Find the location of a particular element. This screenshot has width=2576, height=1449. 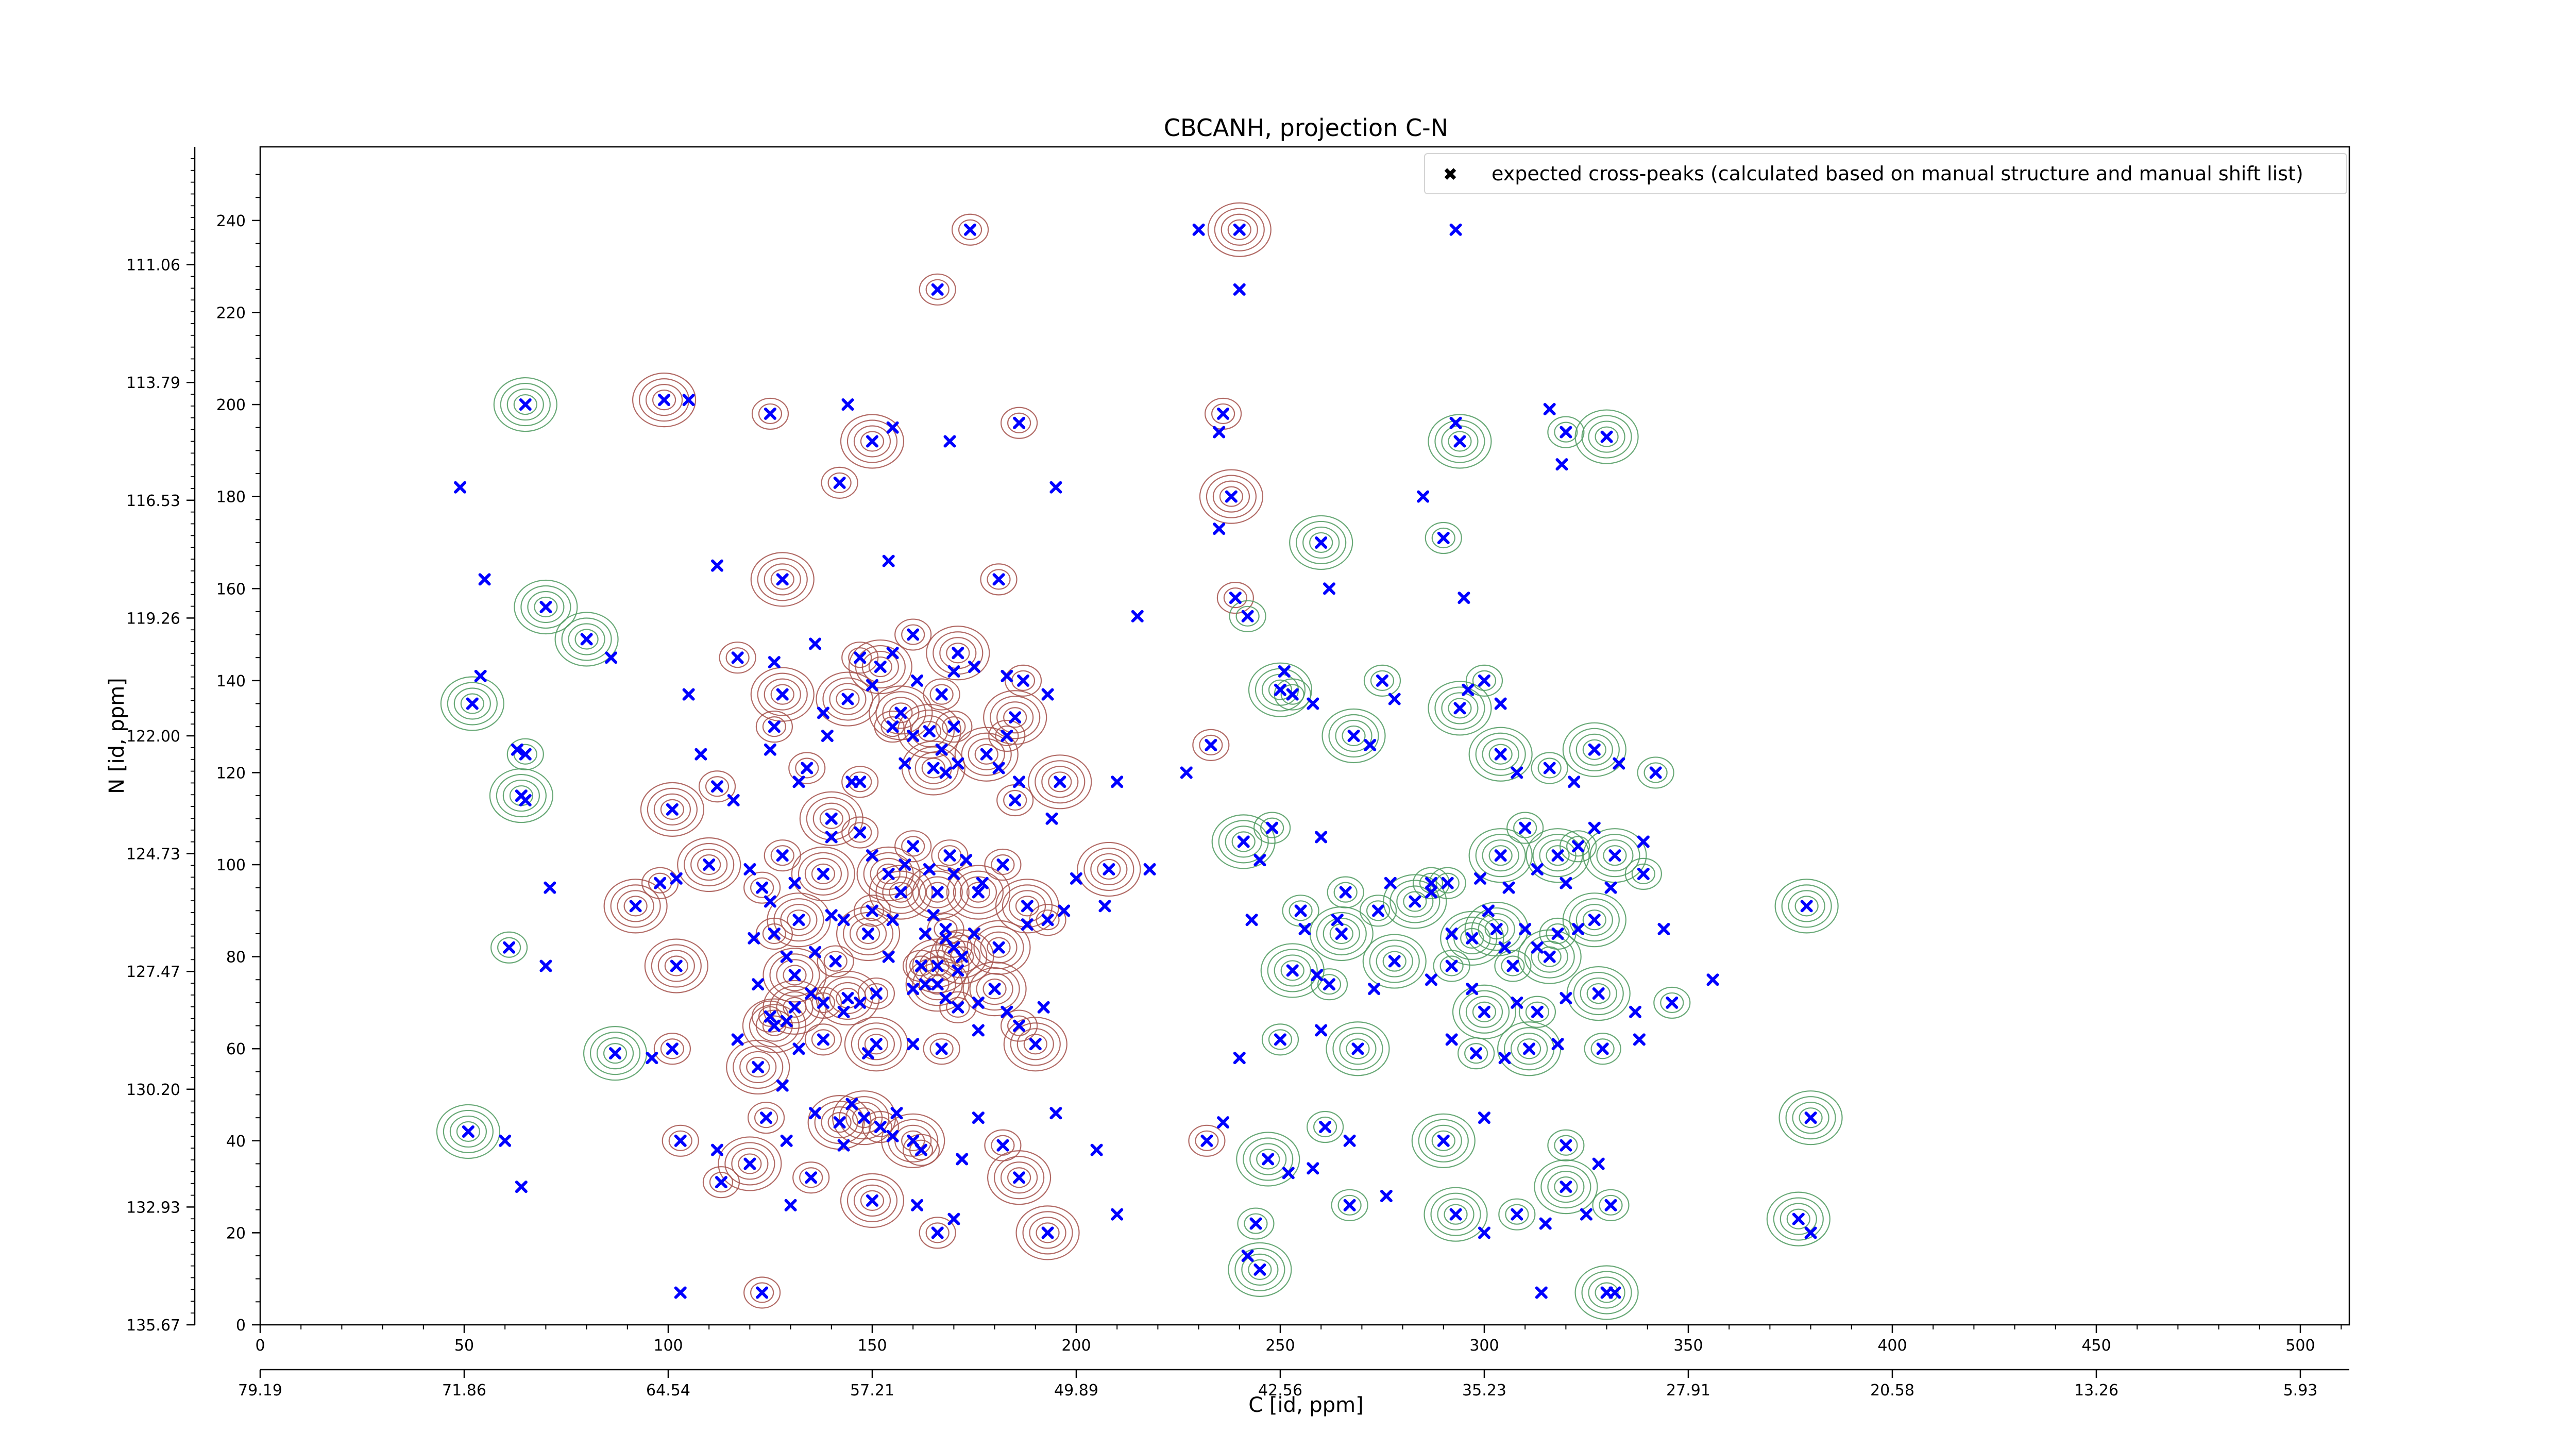

y-tick-label: 20 is located at coordinates (236, 1233).